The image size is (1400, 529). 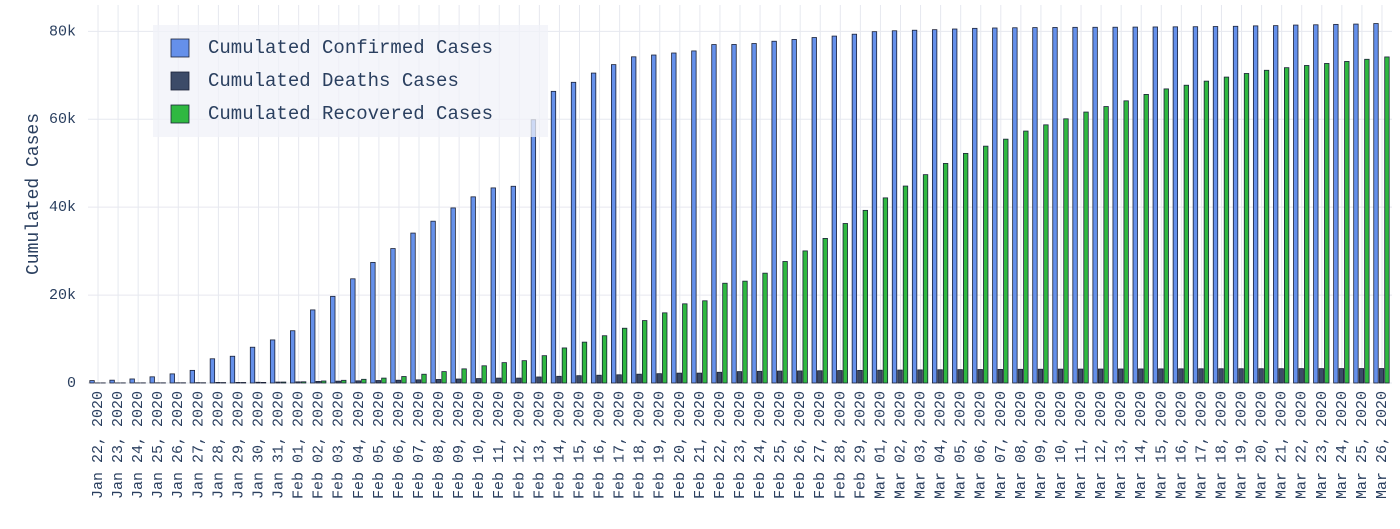 I want to click on x-tick-label: Mar 01, 2020, so click(x=880, y=445).